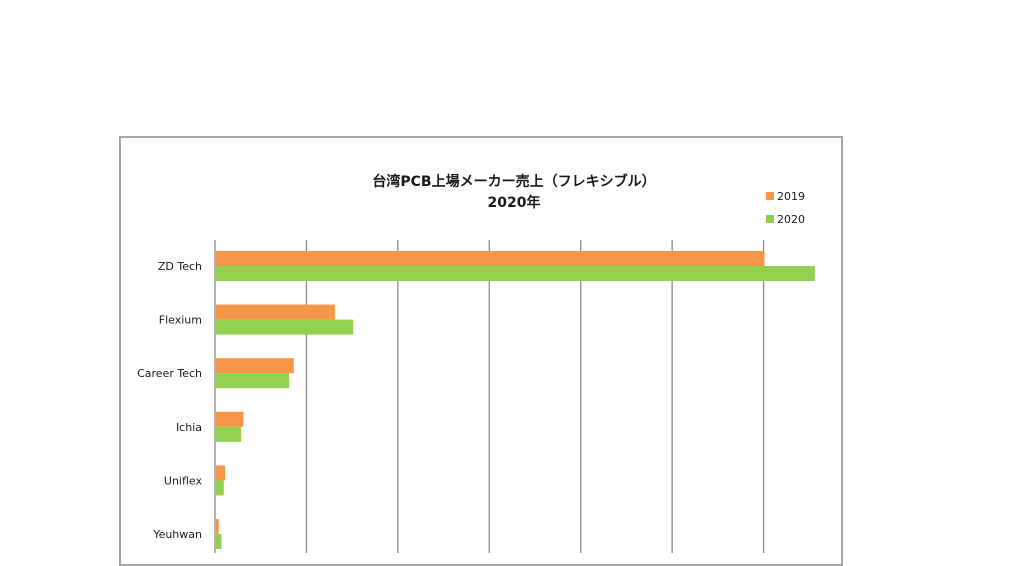 The image size is (1024, 566). I want to click on legend: 2019 2020, so click(785, 208).